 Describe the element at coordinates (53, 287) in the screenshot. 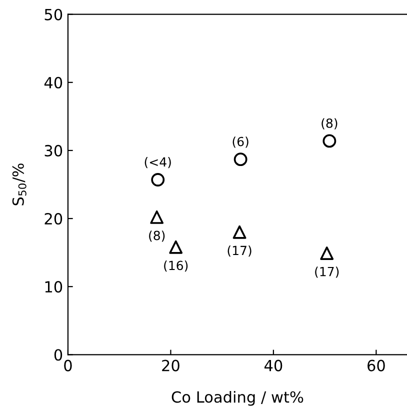

I see `y-tick-label: 10` at that location.